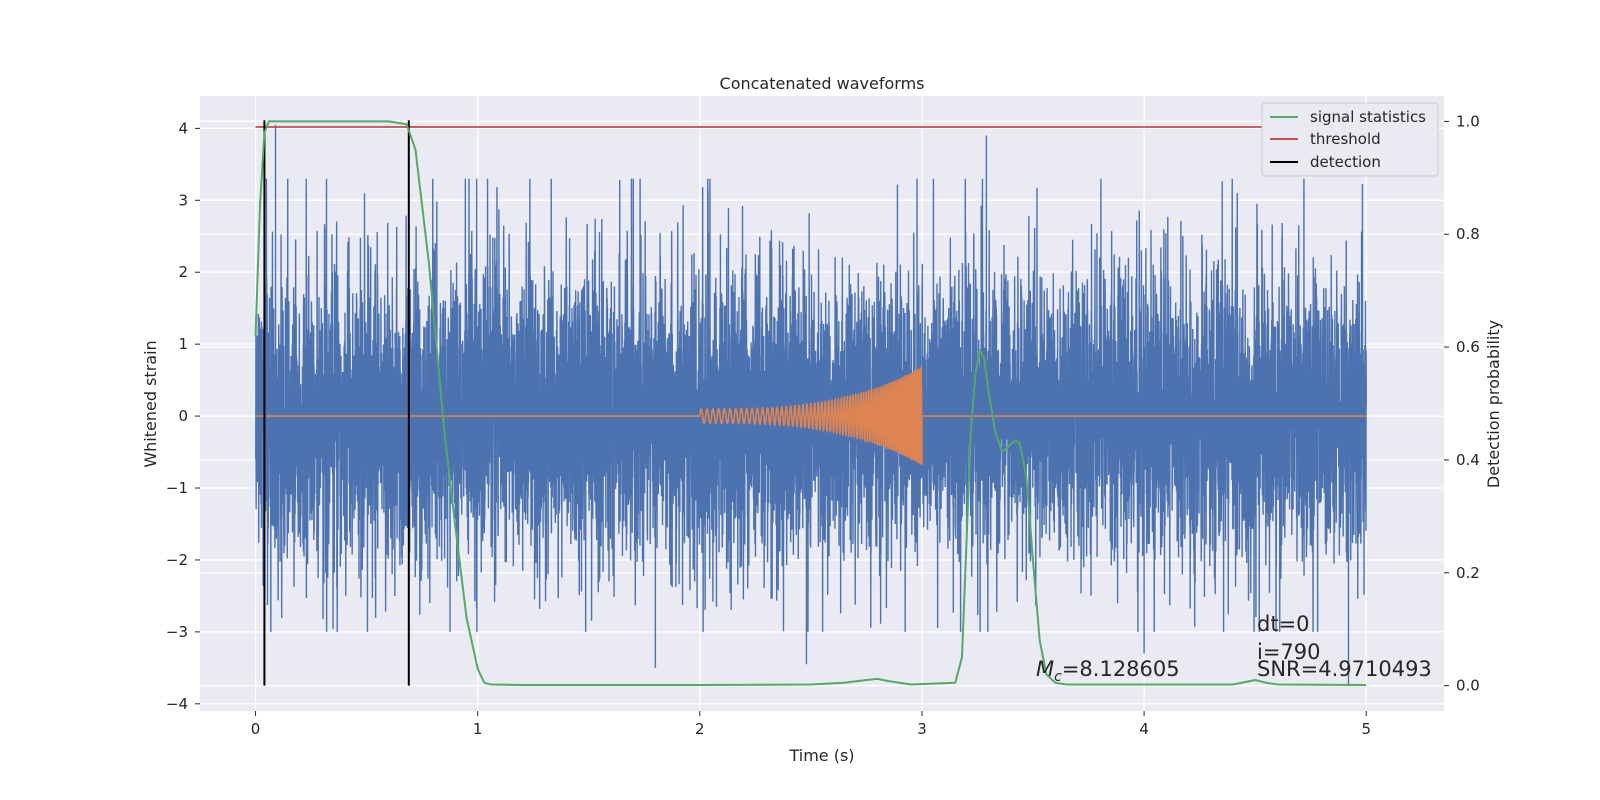 Image resolution: width=1600 pixels, height=800 pixels. What do you see at coordinates (177, 632) in the screenshot?
I see `y-tick-label: −3` at bounding box center [177, 632].